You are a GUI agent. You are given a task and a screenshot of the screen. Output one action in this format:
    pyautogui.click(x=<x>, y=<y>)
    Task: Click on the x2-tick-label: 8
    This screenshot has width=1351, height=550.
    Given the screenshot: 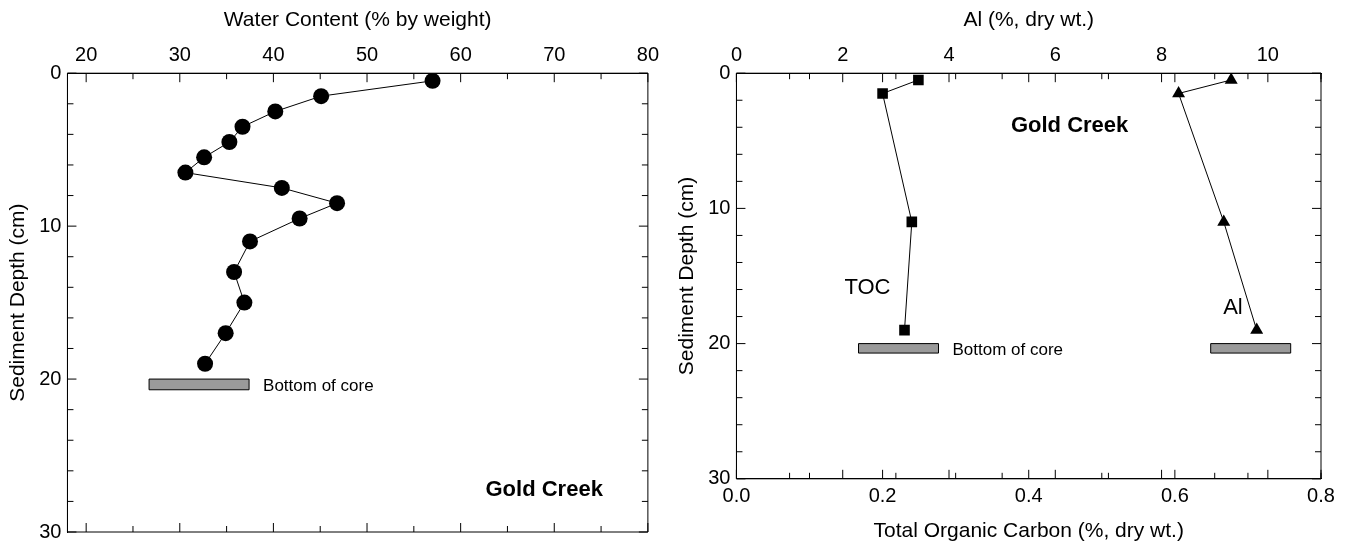 What is the action you would take?
    pyautogui.click(x=1162, y=53)
    